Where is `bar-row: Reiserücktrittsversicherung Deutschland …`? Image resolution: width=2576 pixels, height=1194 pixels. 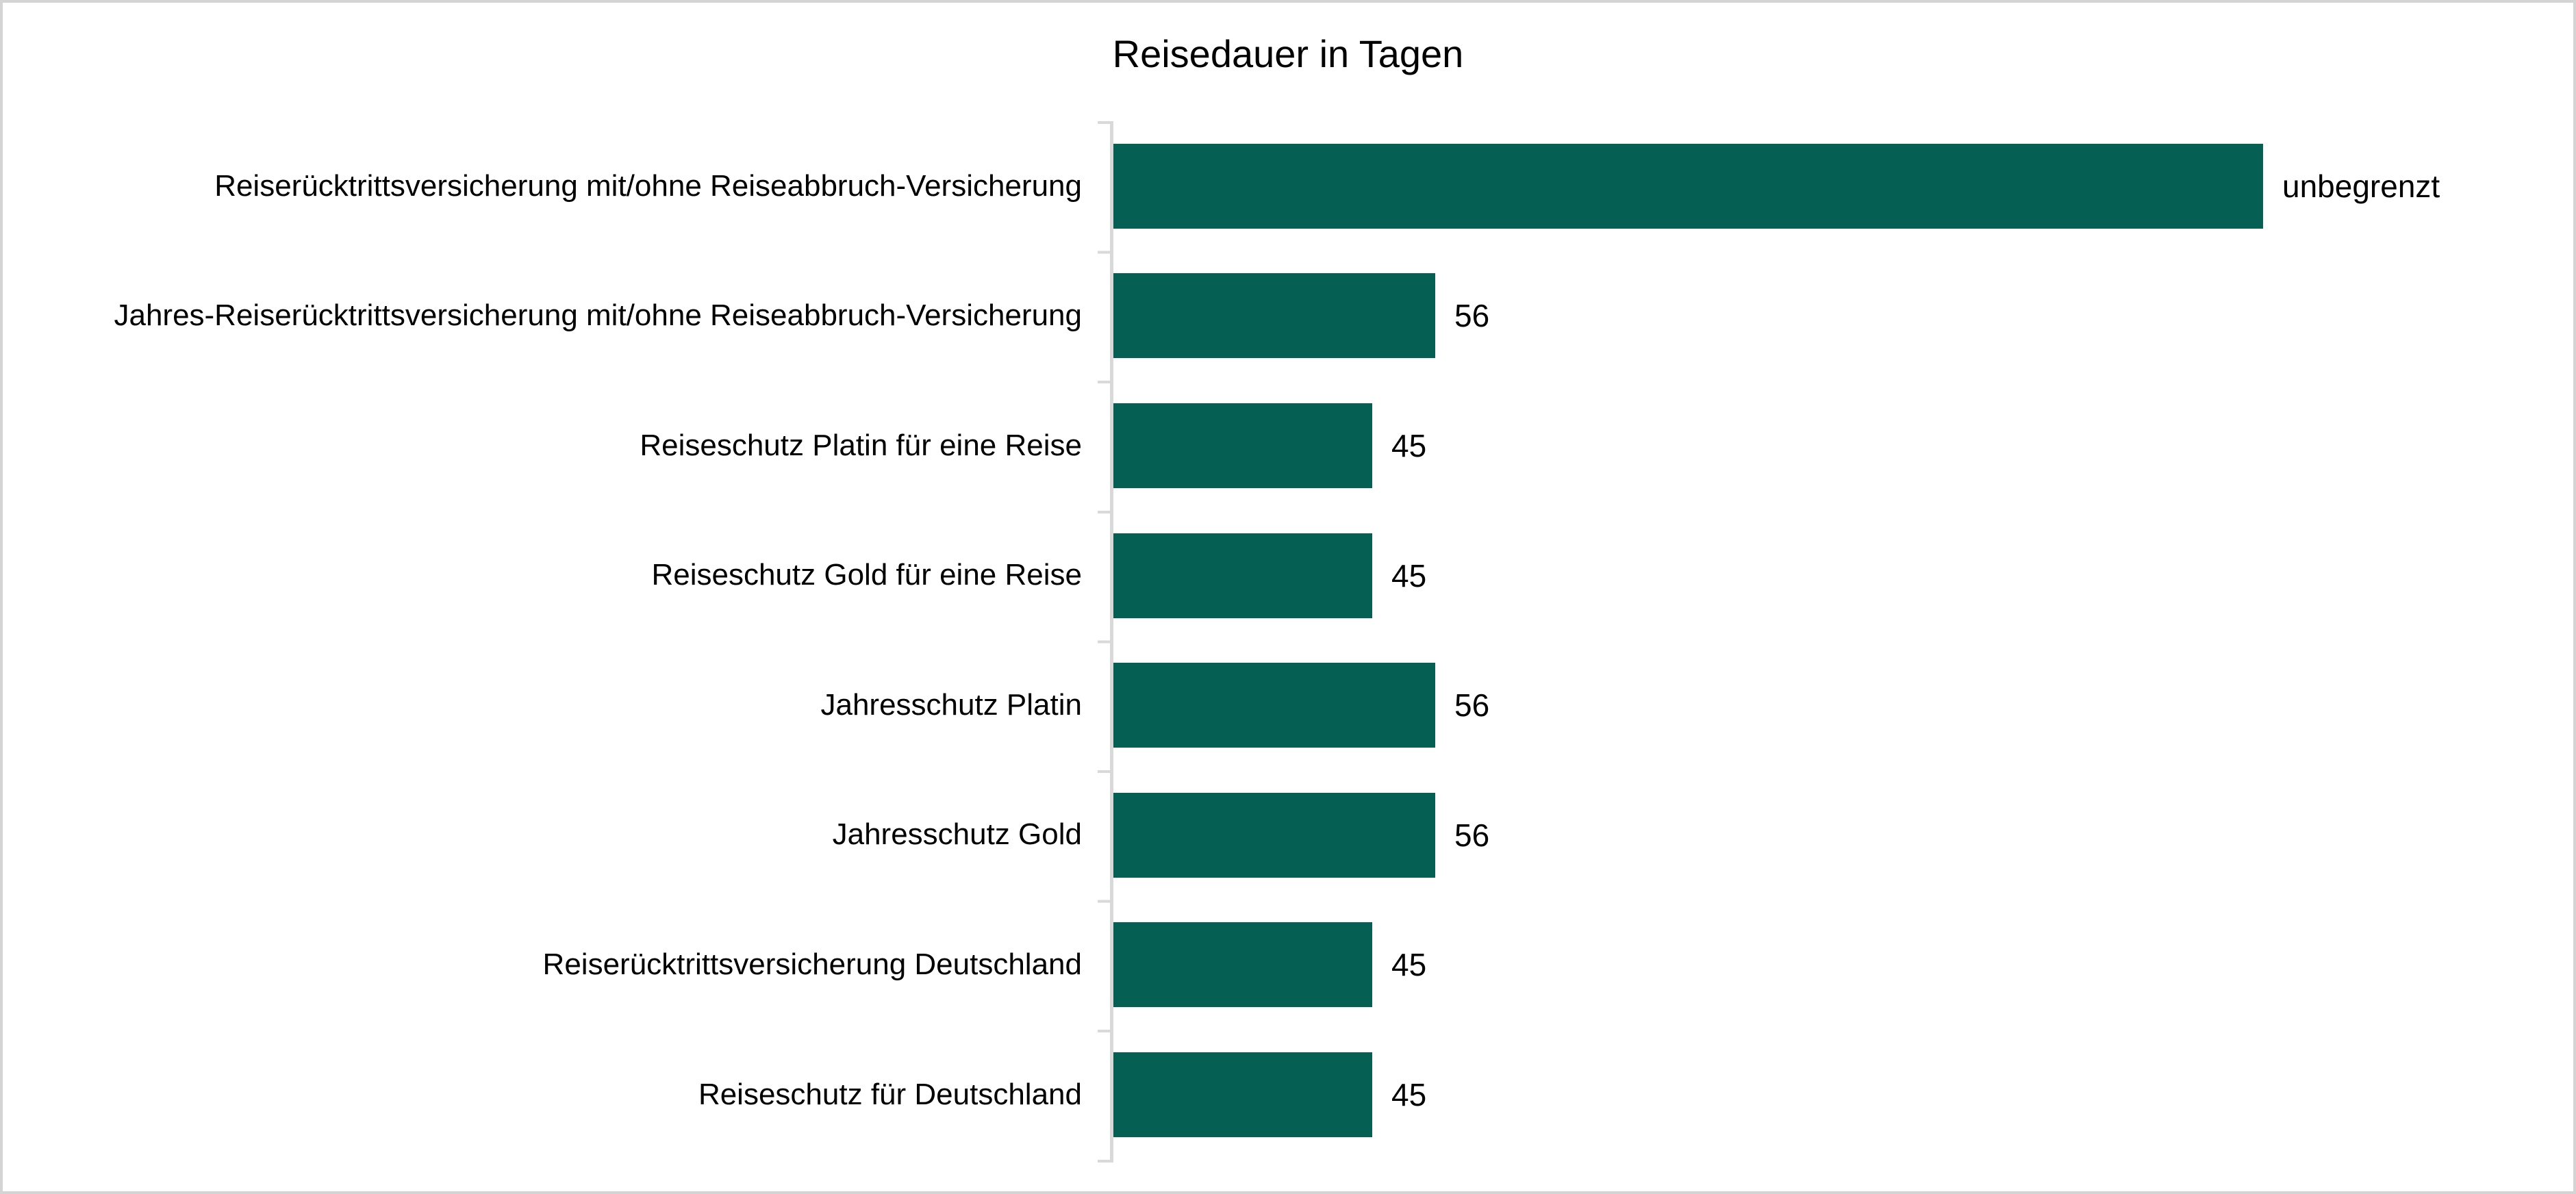 bar-row: Reiserücktrittsversicherung Deutschland … is located at coordinates (1288, 965).